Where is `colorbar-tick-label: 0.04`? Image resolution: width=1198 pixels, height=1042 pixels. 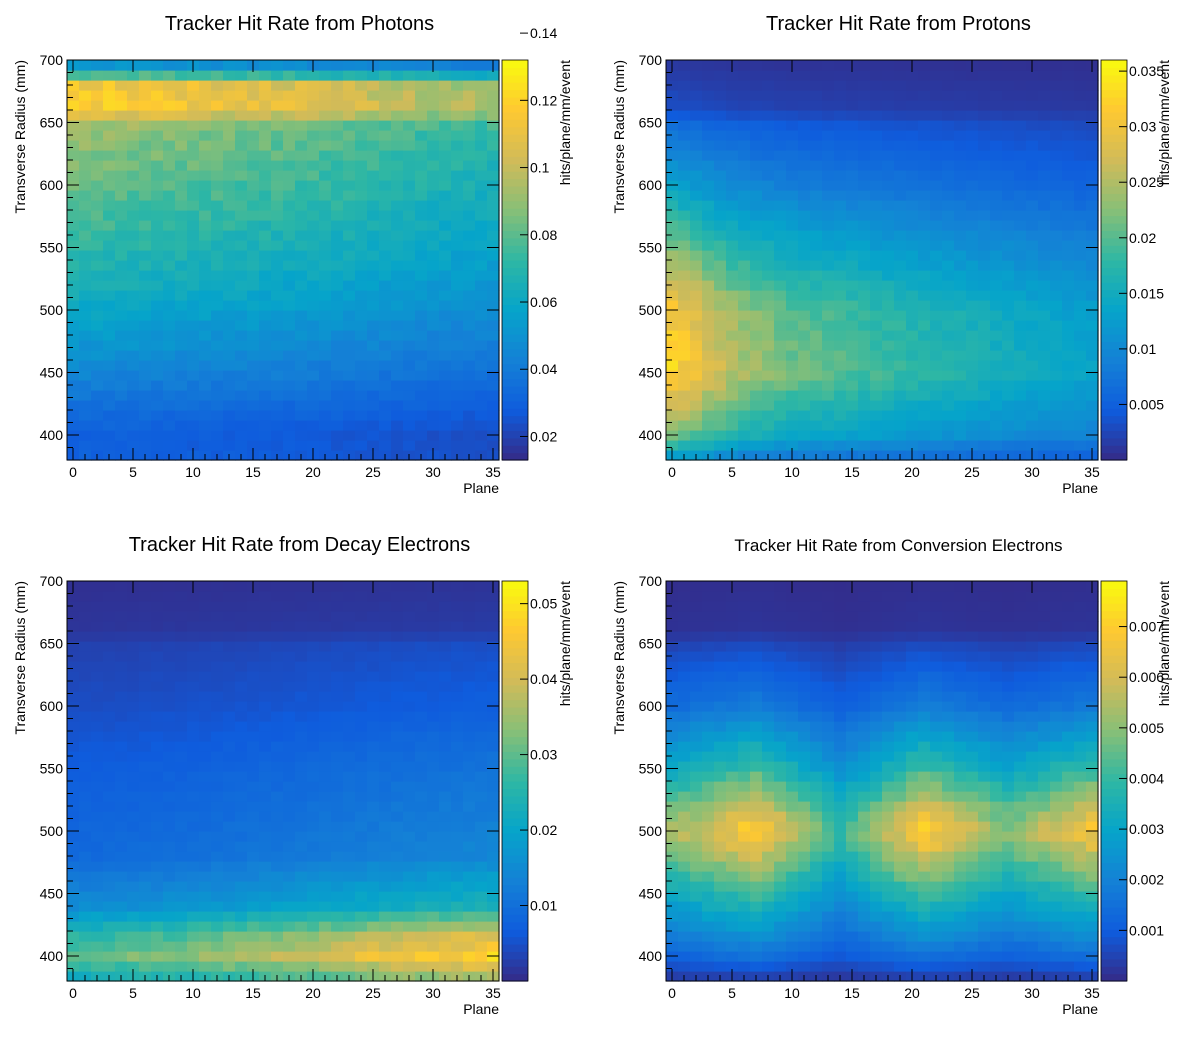 colorbar-tick-label: 0.04 is located at coordinates (543, 679).